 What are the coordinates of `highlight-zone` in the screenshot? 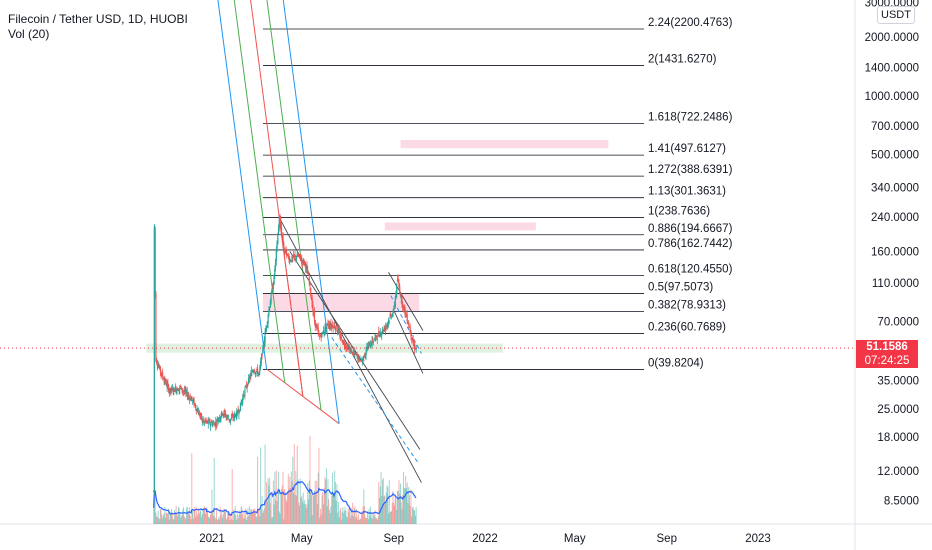 It's located at (460, 226).